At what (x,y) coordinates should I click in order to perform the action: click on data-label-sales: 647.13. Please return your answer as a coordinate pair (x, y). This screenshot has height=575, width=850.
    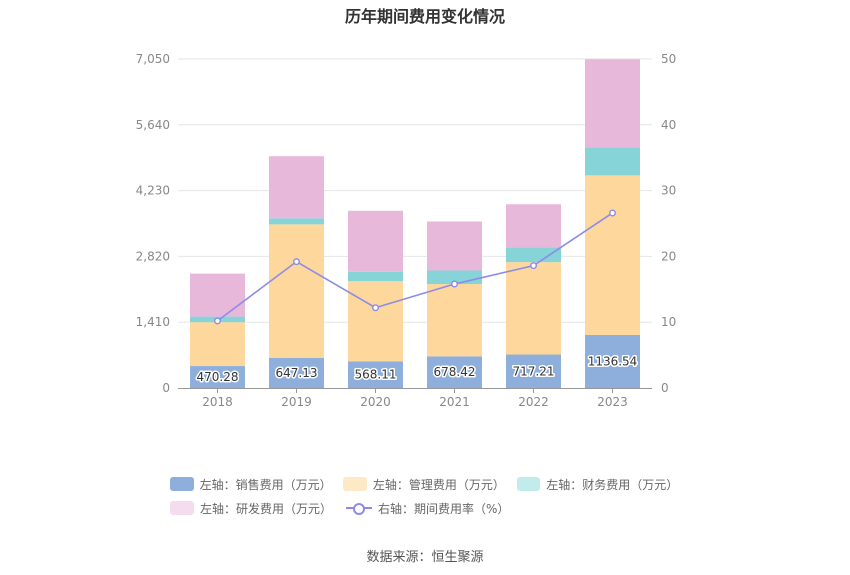
    Looking at the image, I should click on (297, 373).